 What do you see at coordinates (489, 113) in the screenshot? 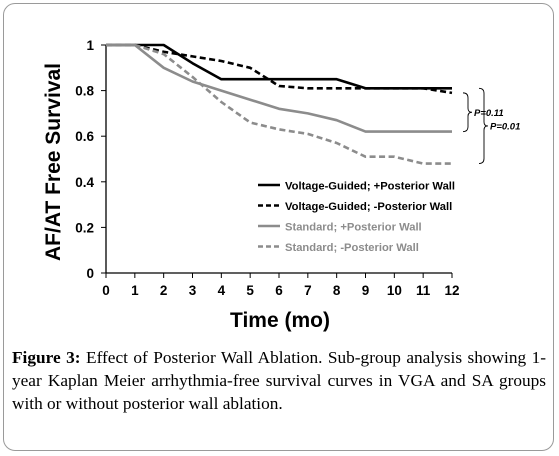
I see `p-value-label-1: P=0.11` at bounding box center [489, 113].